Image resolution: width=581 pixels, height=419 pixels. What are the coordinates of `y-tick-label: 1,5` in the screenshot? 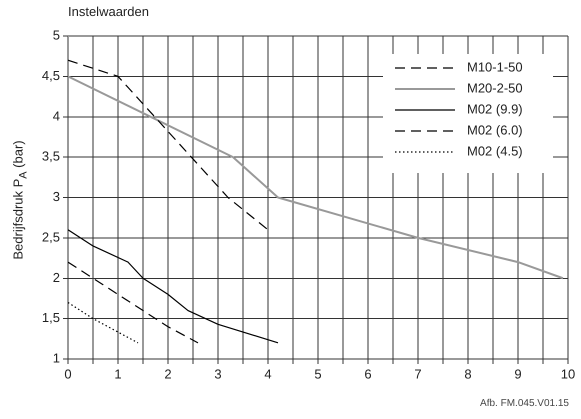 It's located at (51, 318).